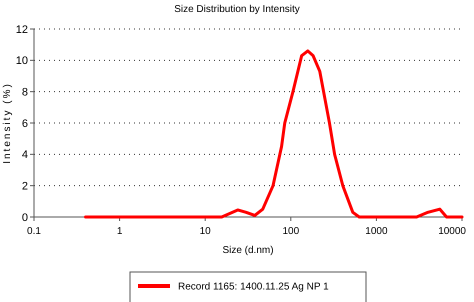 This screenshot has width=474, height=302. I want to click on x-tick-label: 100, so click(291, 231).